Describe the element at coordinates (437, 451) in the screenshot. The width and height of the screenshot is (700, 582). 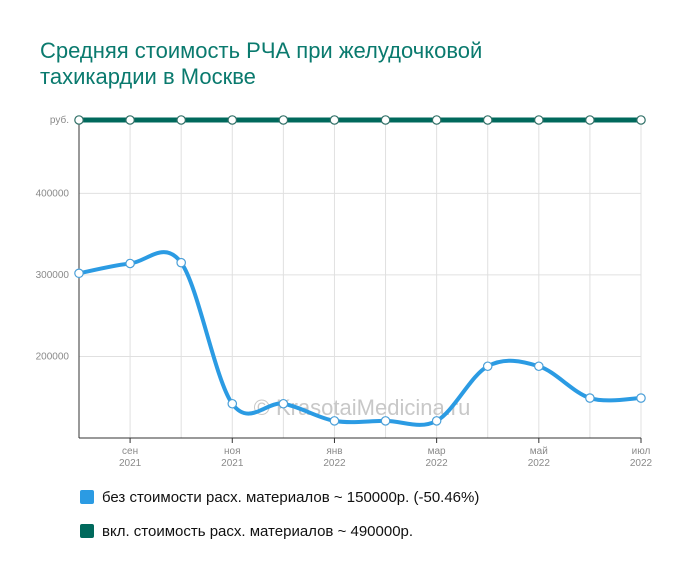
I see `x-tick-month: мар` at that location.